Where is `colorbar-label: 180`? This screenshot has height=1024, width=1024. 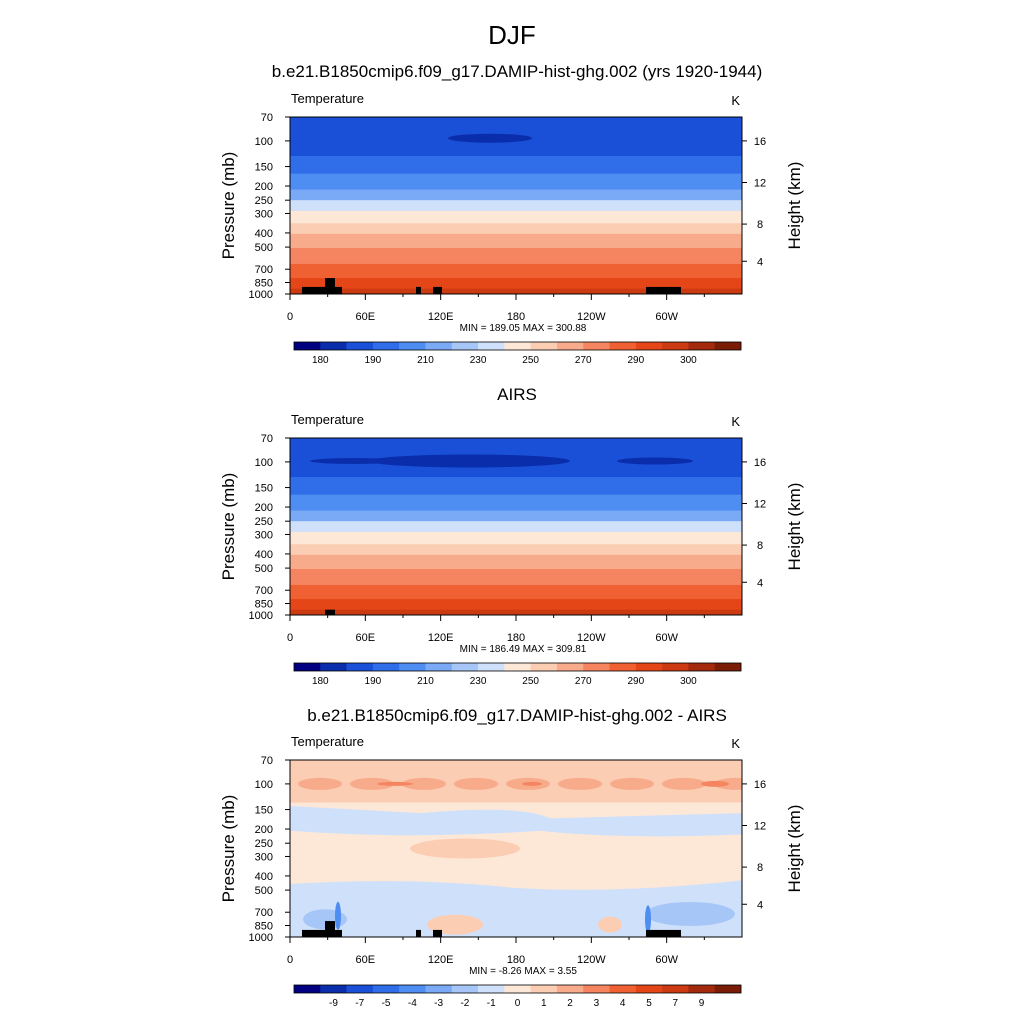
colorbar-label: 180 is located at coordinates (320, 360).